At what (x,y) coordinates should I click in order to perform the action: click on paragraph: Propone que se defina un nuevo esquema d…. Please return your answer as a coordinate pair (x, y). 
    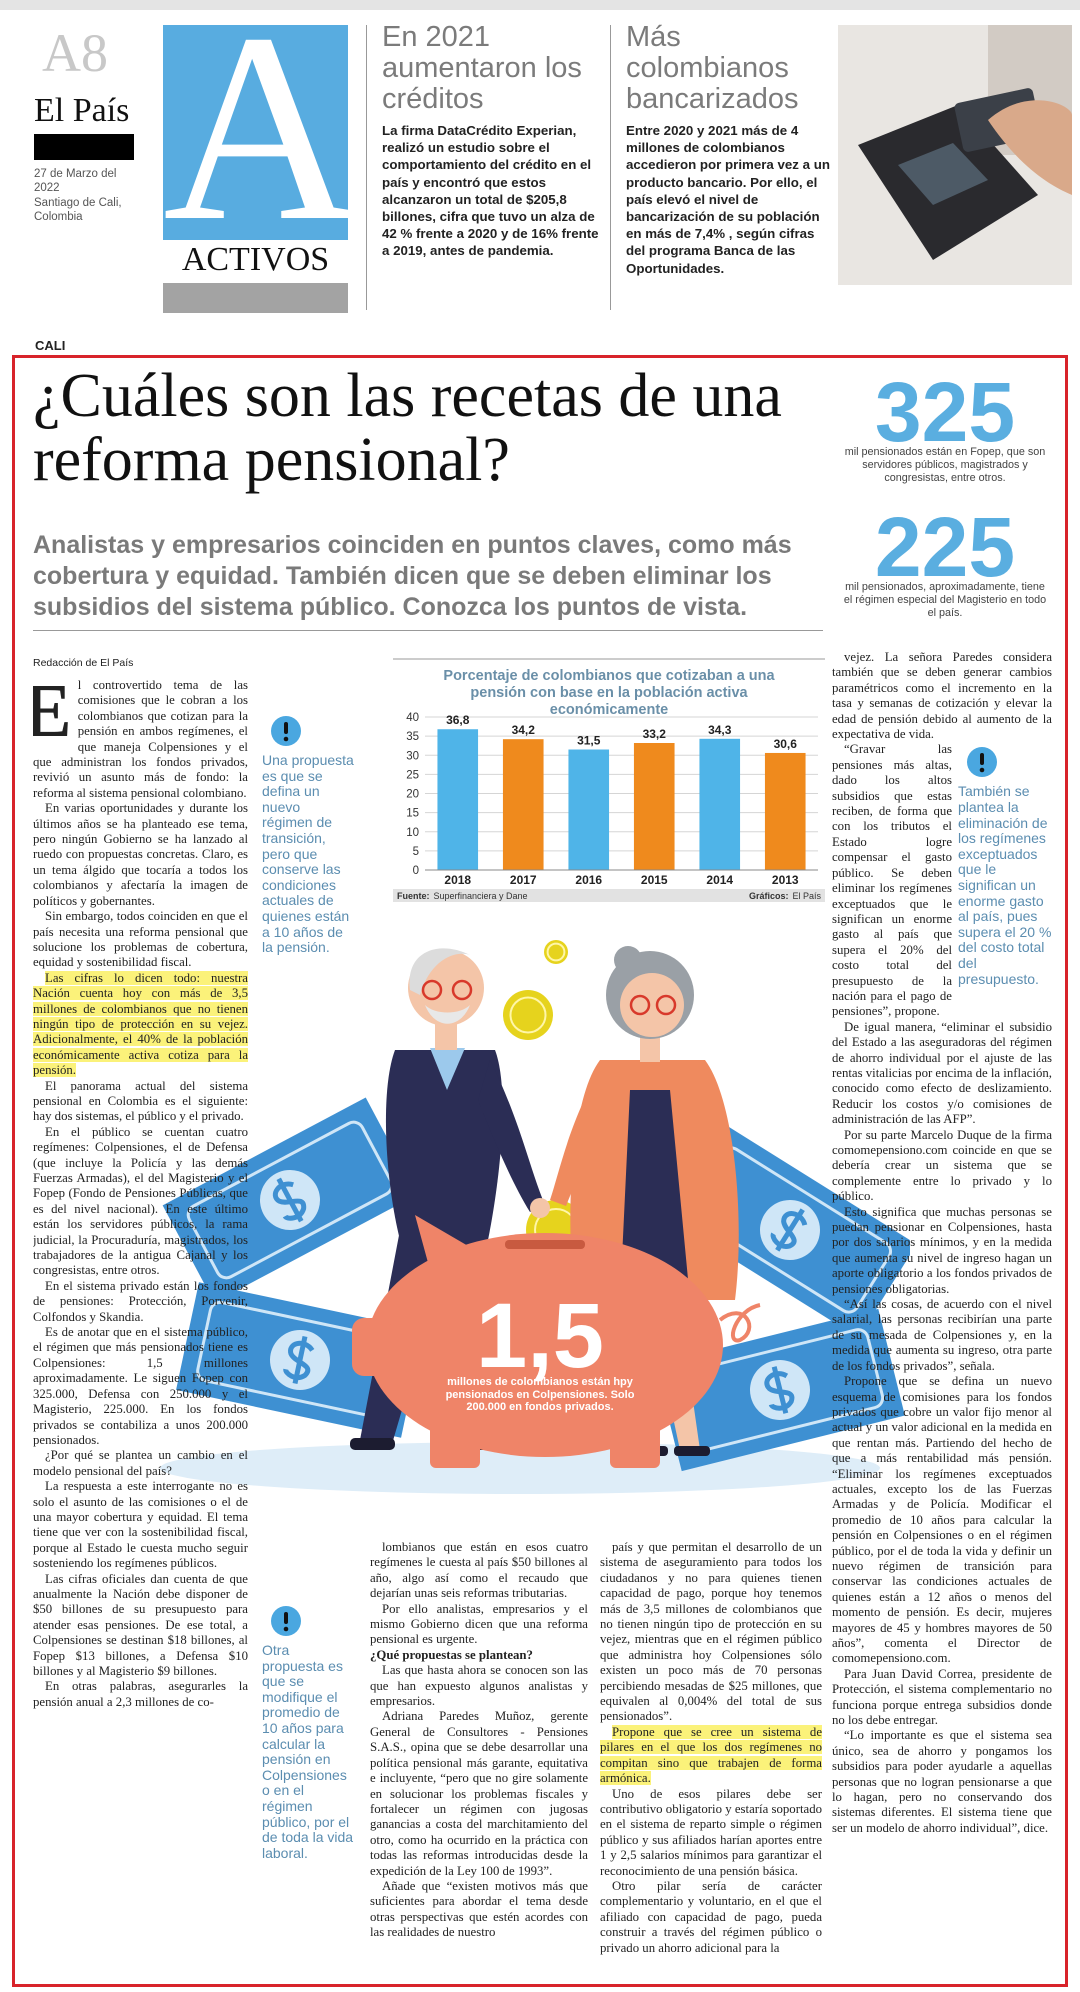
    Looking at the image, I should click on (942, 1520).